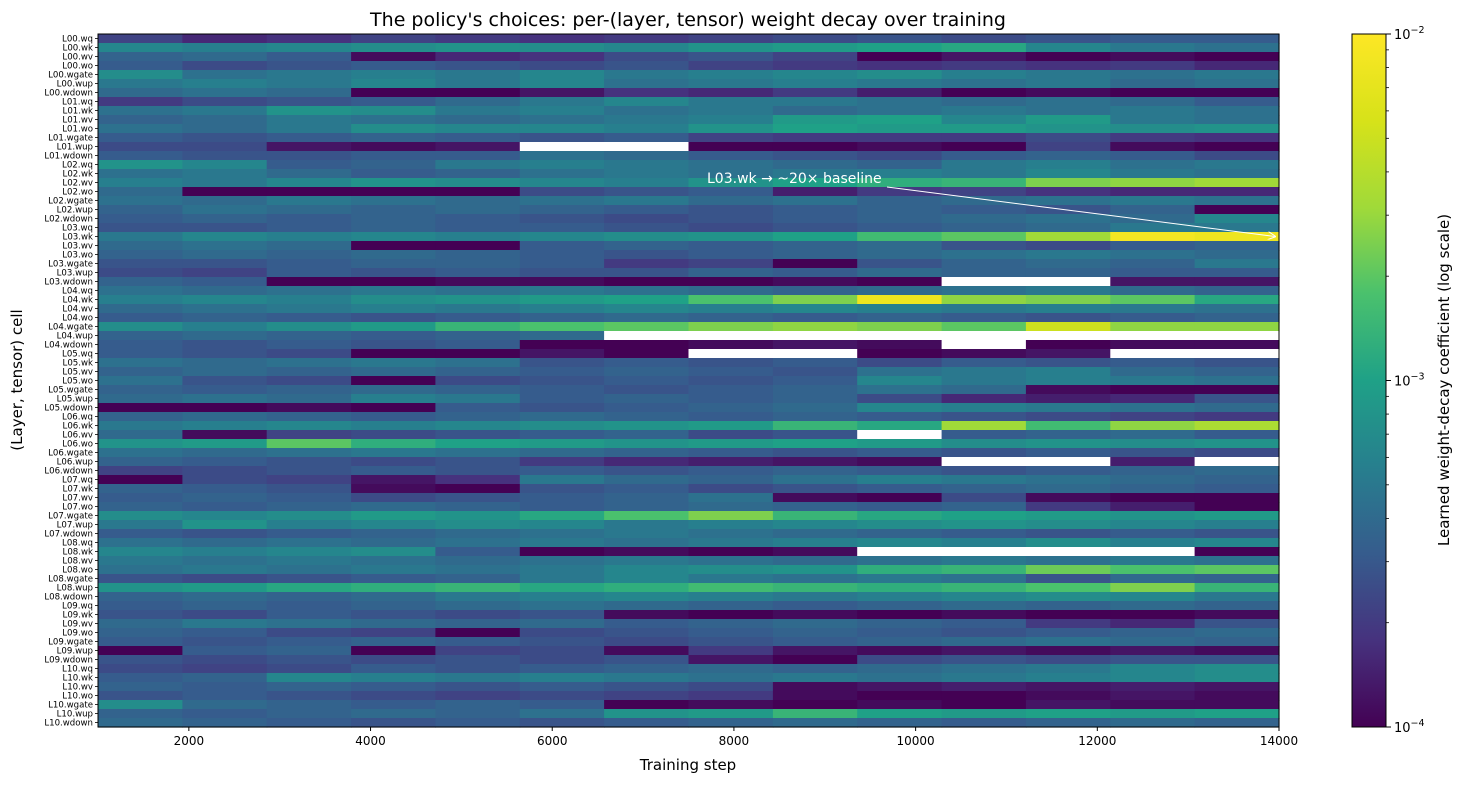  I want to click on y-tick-label: L09.wup, so click(75, 652).